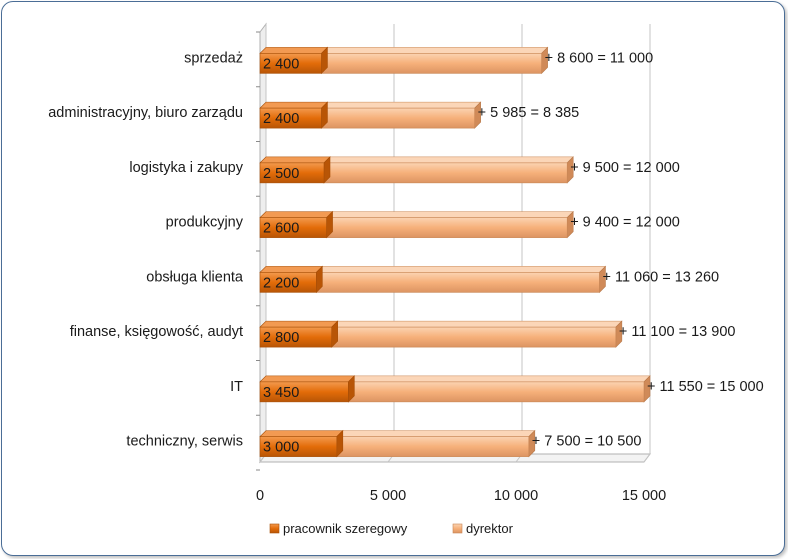 Image resolution: width=788 pixels, height=559 pixels. Describe the element at coordinates (145, 113) in the screenshot. I see `category-label: administracyjny, biuro zarządu` at that location.